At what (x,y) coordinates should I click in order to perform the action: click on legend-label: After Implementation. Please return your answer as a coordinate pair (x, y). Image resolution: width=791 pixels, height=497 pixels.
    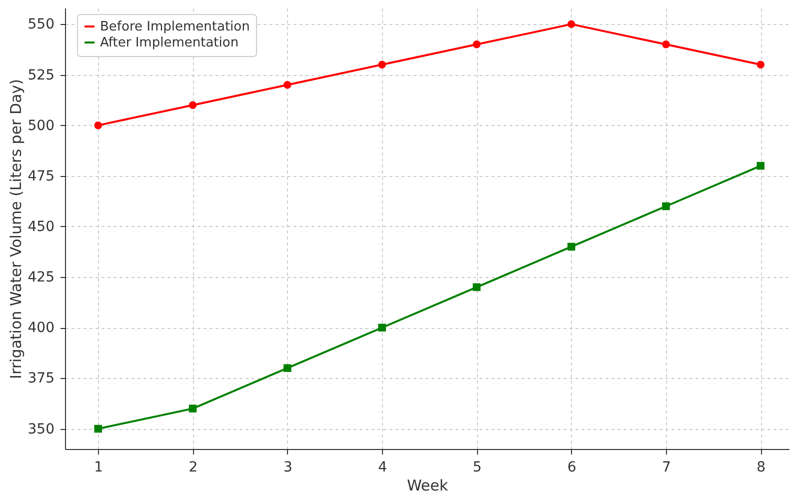
    Looking at the image, I should click on (169, 43).